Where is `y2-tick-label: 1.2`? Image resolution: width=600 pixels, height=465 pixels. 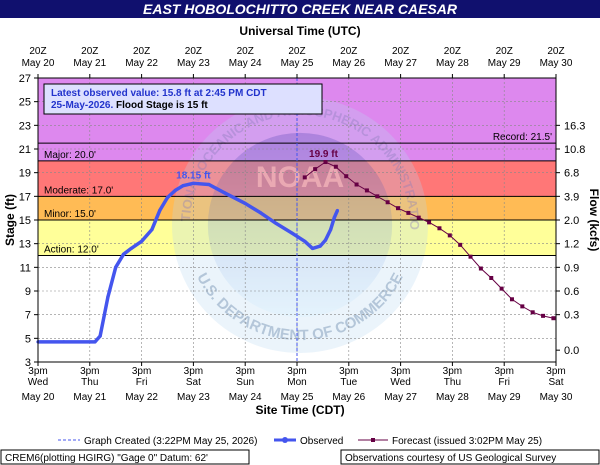 y2-tick-label: 1.2 is located at coordinates (571, 245).